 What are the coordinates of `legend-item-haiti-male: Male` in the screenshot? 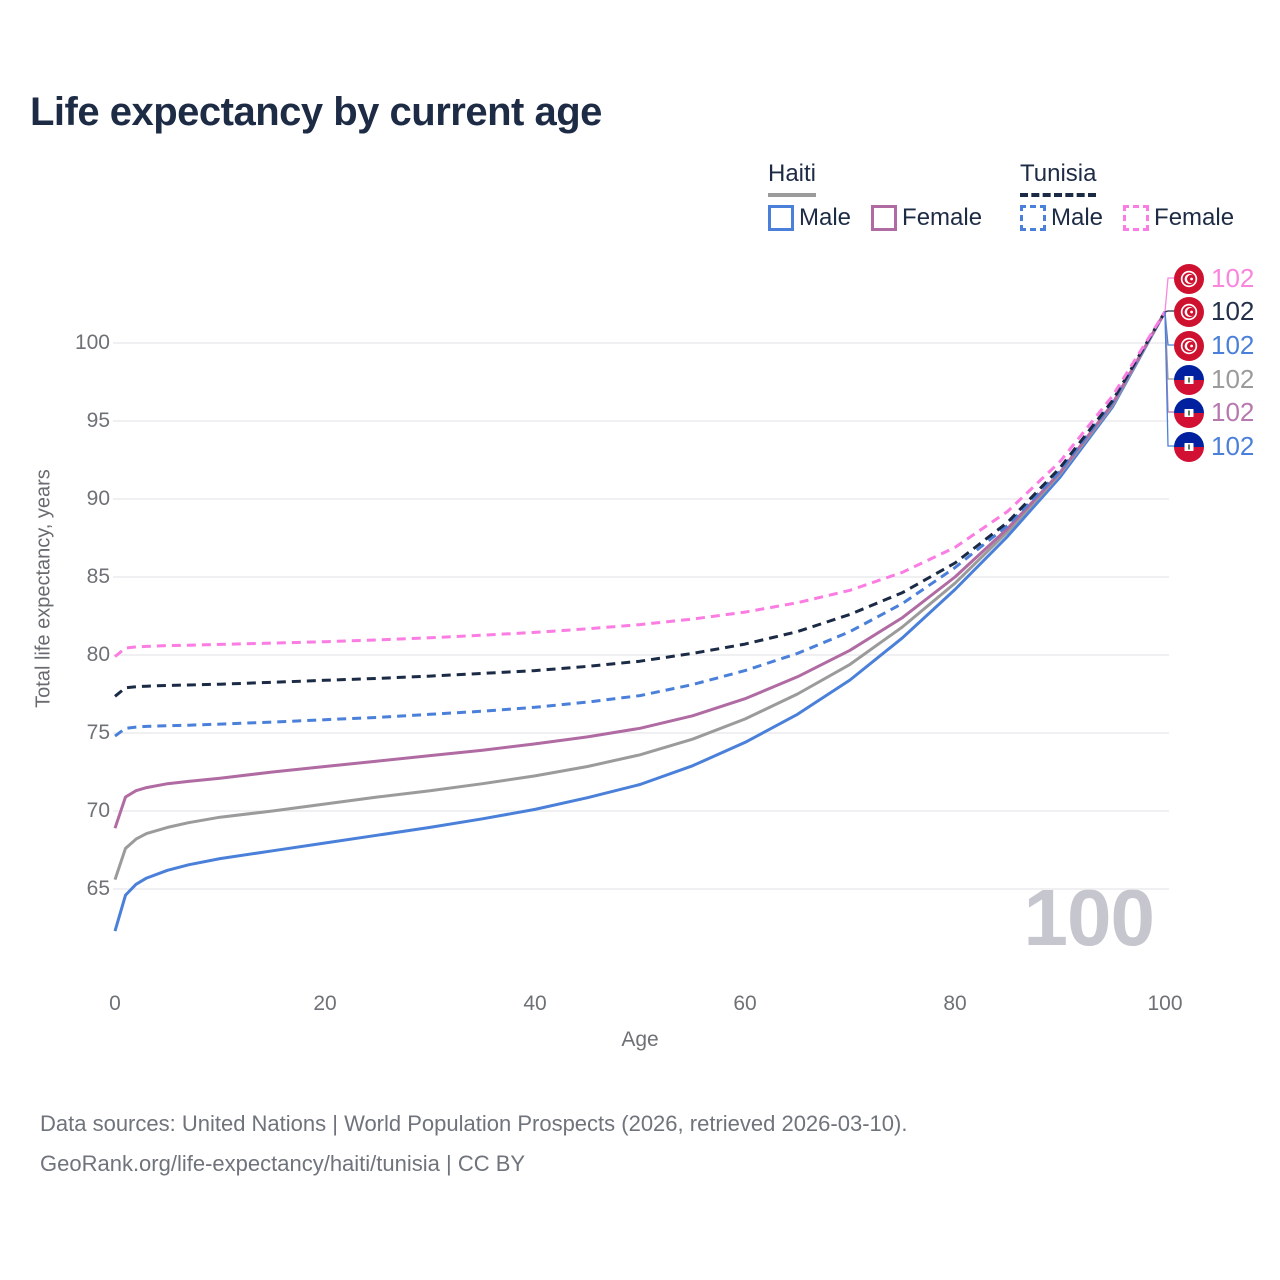 It's located at (809, 218).